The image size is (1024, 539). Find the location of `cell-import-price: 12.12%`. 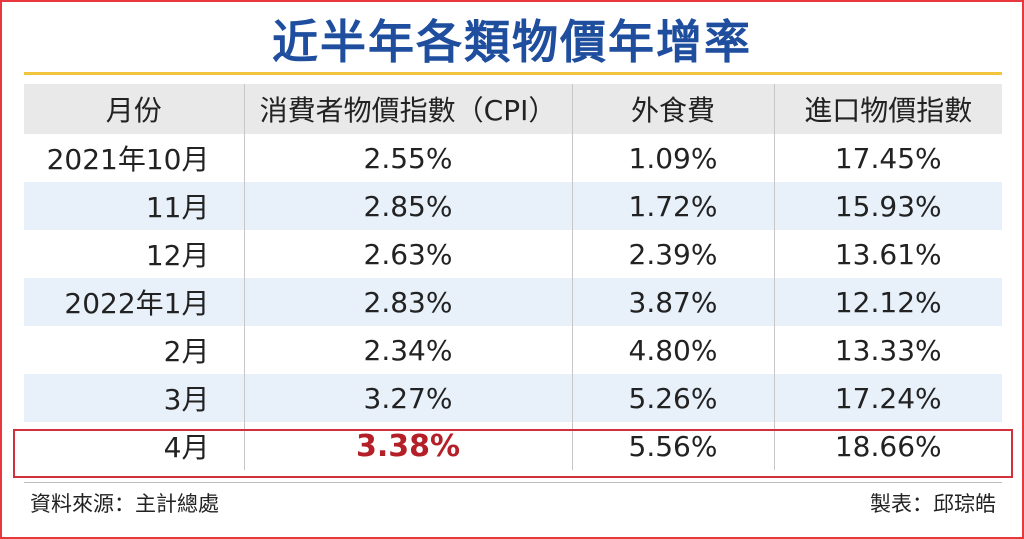

cell-import-price: 12.12% is located at coordinates (887, 302).